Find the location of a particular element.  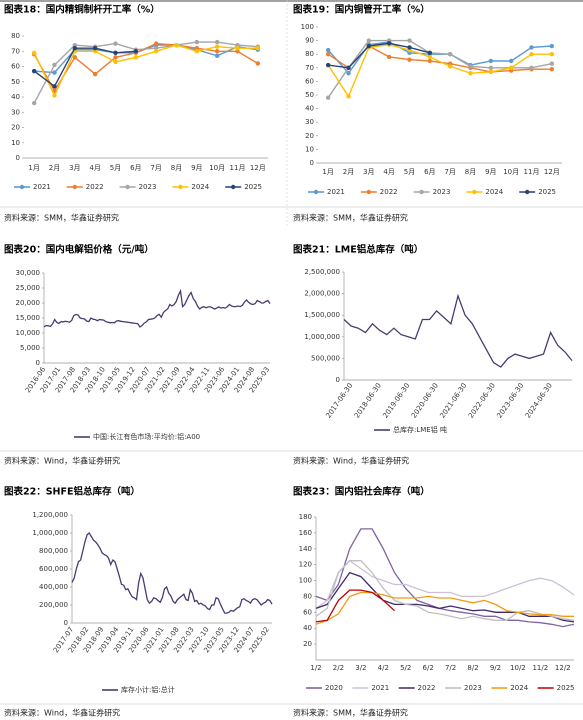

legend-label: 2020 is located at coordinates (334, 688).